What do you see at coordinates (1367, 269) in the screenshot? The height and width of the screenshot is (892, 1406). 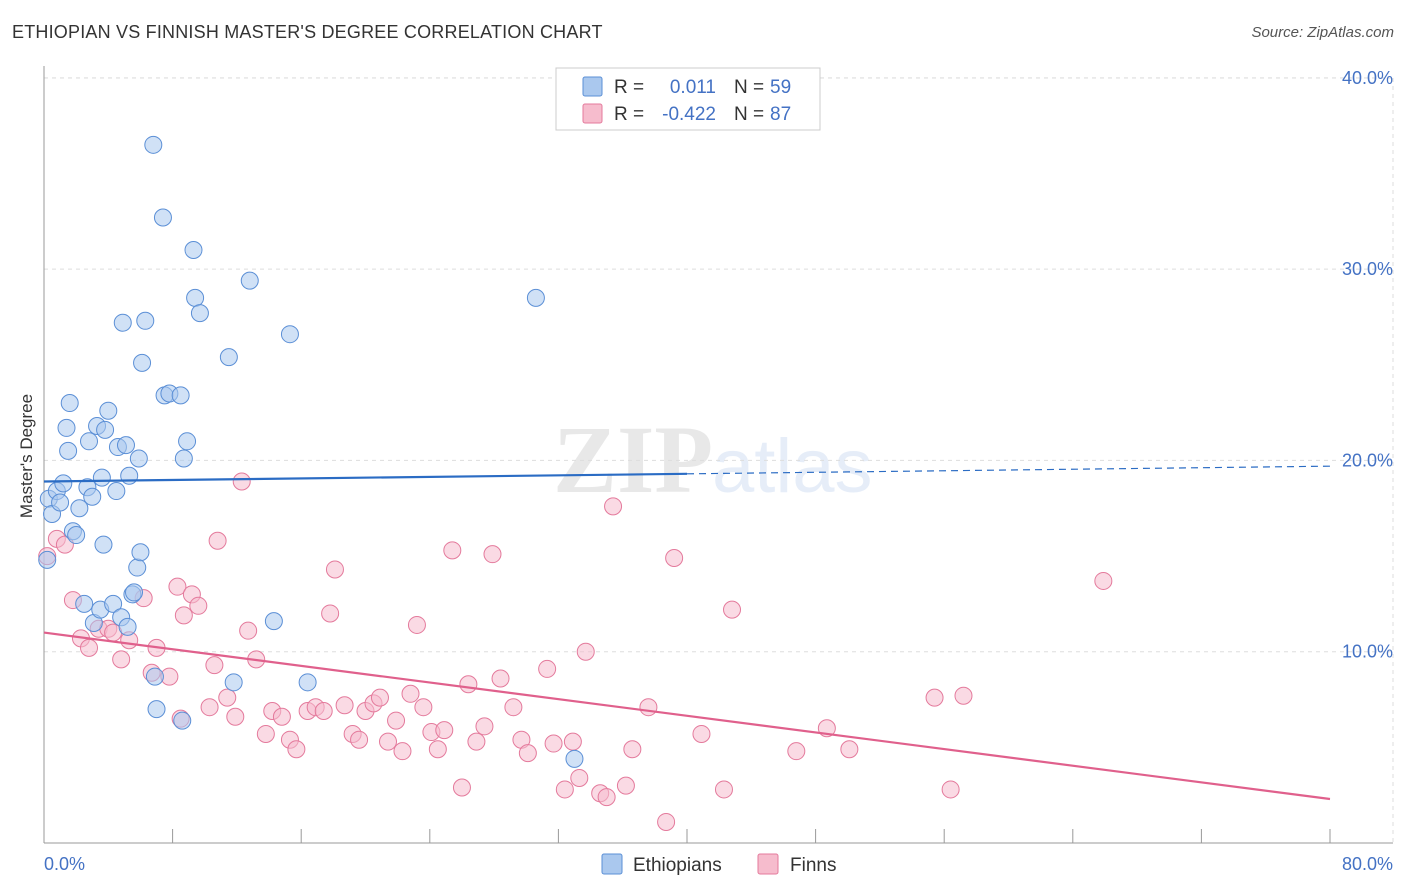 I see `y-tick-label: 30.0%` at bounding box center [1367, 269].